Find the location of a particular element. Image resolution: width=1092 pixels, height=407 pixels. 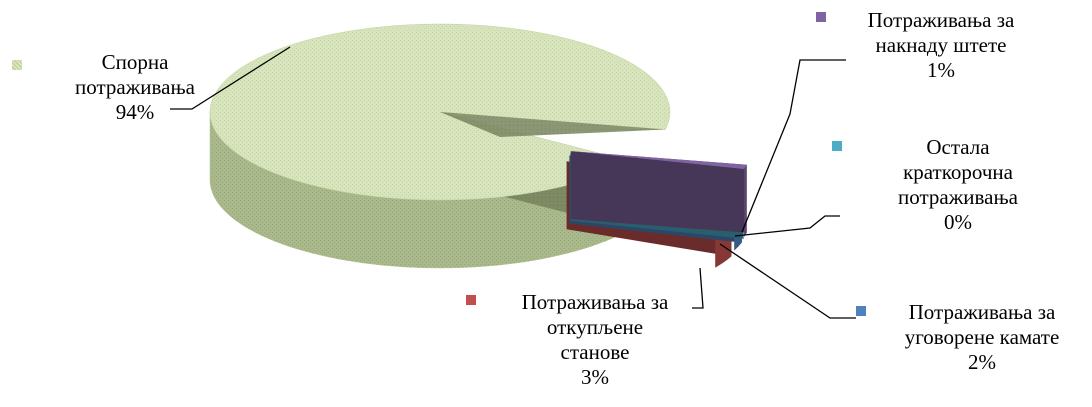

label-percent: 94% is located at coordinates (135, 112).